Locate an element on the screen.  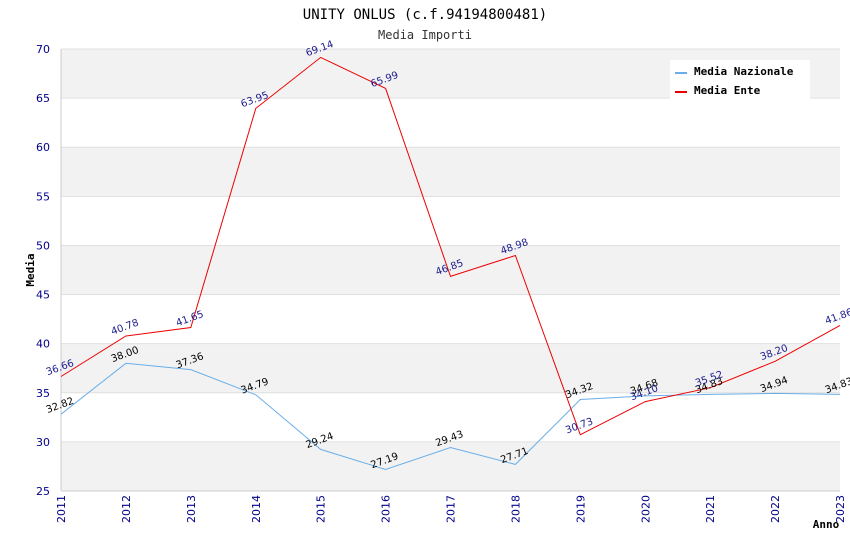
x-tick-label: 2012 is located at coordinates (126, 509).